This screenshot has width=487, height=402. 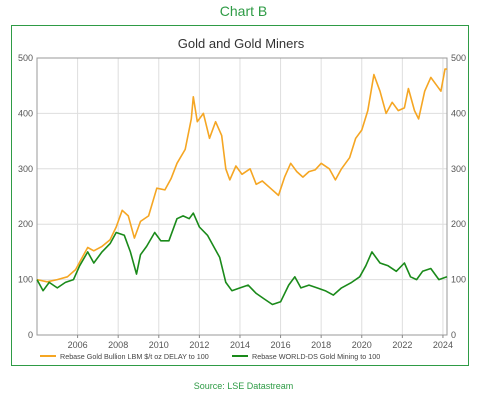 I want to click on y-tick-label-right: 0, so click(x=453, y=335).